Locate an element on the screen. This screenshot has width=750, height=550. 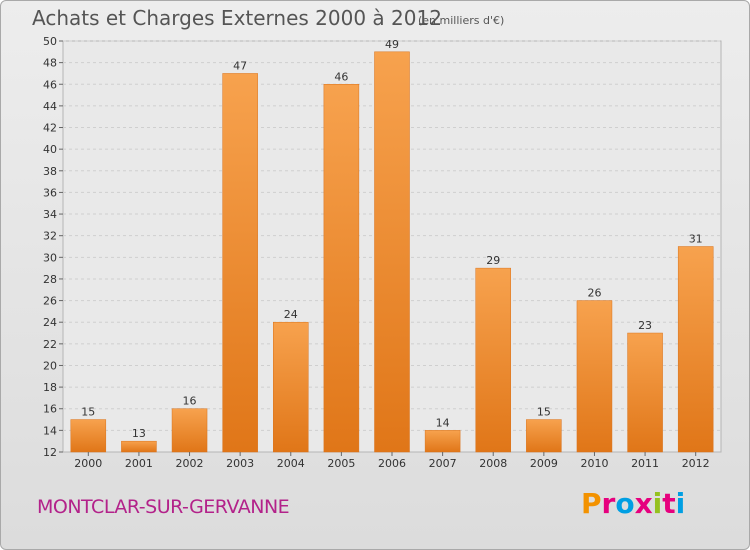
y-tick-label: 12 is located at coordinates (50, 452).